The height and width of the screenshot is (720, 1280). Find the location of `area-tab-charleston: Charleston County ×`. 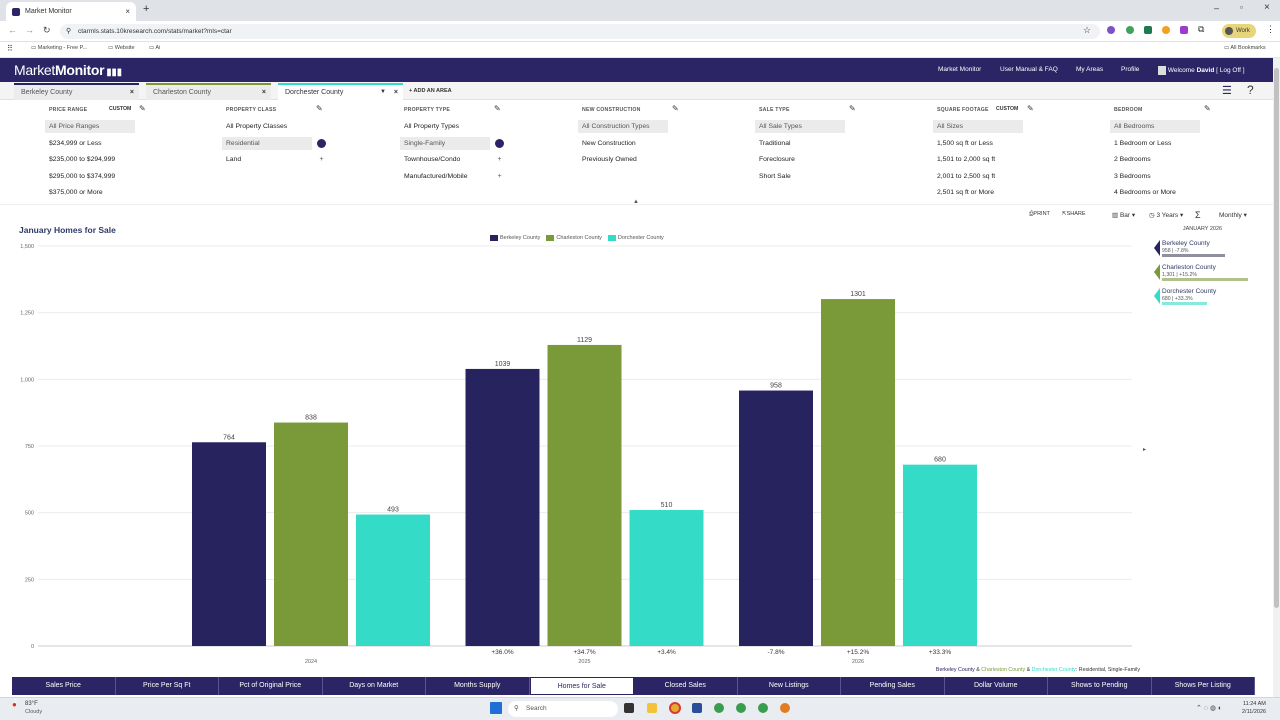

area-tab-charleston: Charleston County × is located at coordinates (208, 91).